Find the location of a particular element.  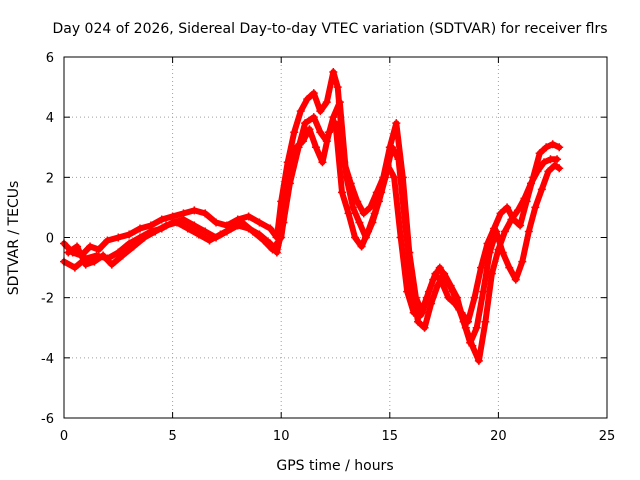

y-axis-label: SDTVAR / TECUs is located at coordinates (14, 238).